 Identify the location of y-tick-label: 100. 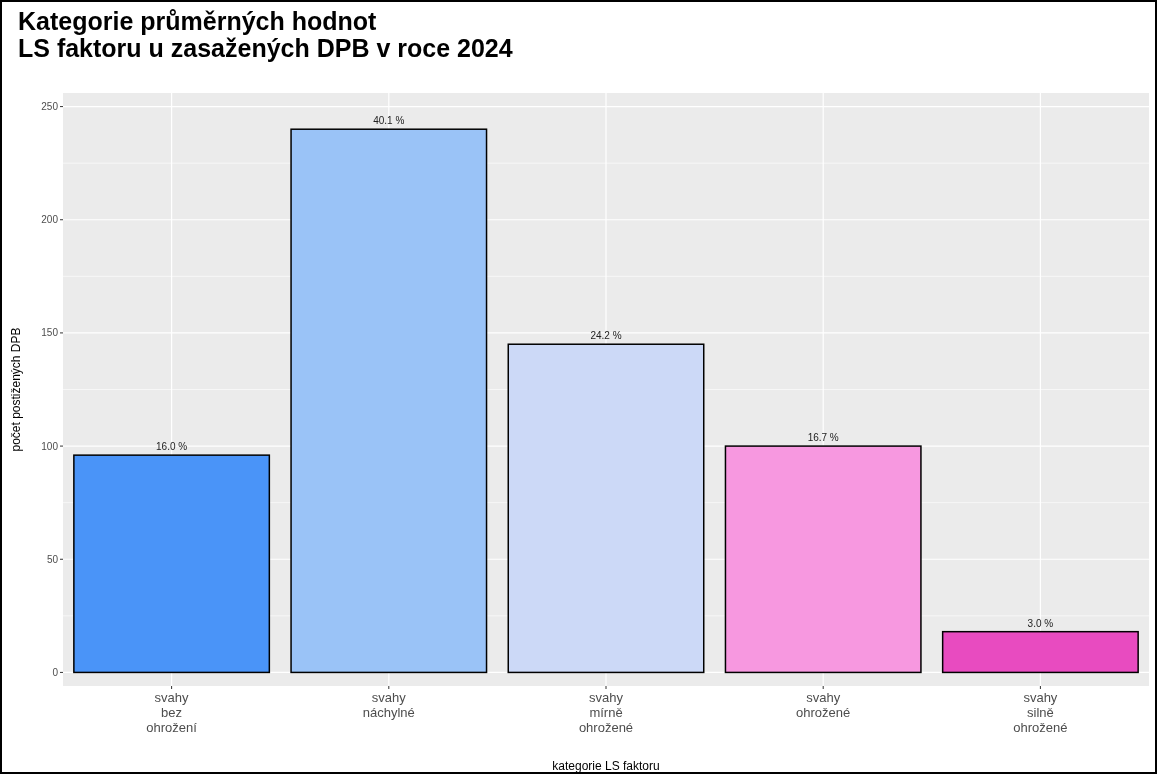
(50, 446).